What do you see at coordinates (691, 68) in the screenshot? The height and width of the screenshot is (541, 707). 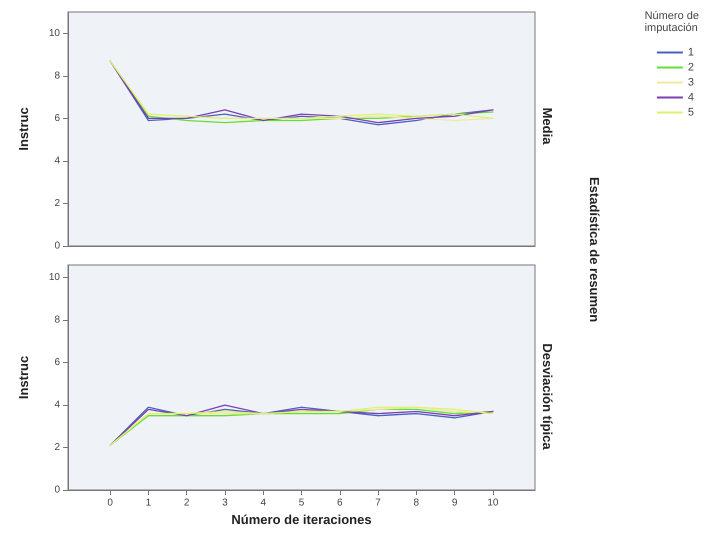 I see `legend-label: 2` at bounding box center [691, 68].